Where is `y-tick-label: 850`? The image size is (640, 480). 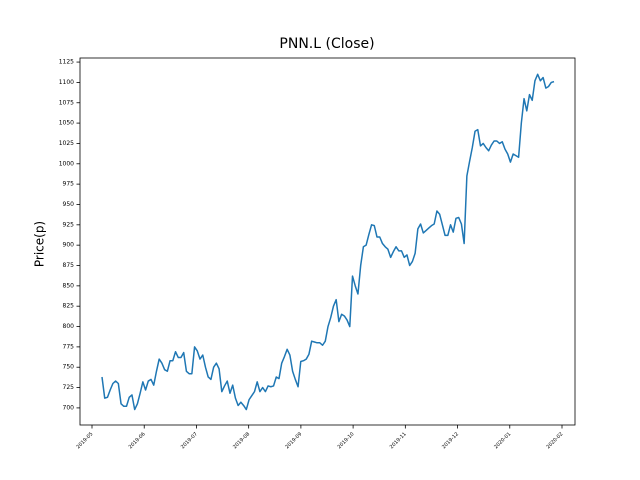 y-tick-label: 850 is located at coordinates (69, 285).